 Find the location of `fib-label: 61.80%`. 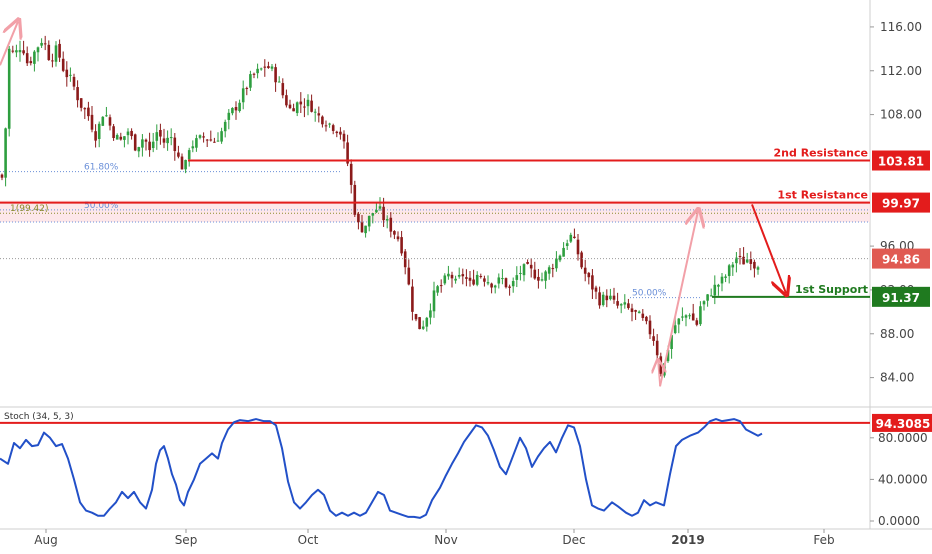

fib-label: 61.80% is located at coordinates (101, 168).